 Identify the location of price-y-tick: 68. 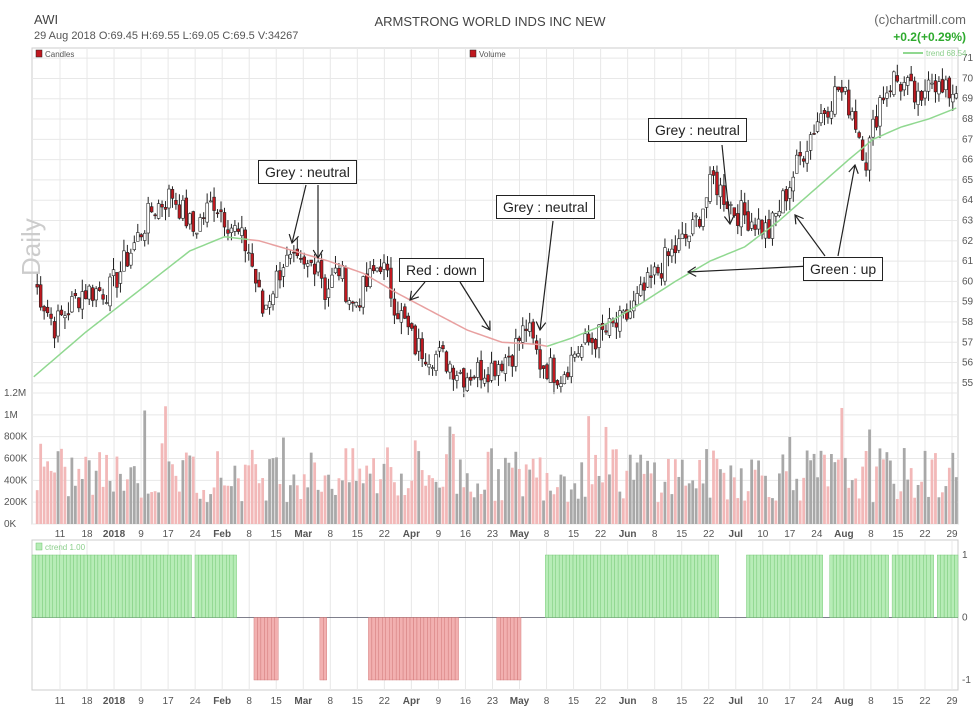
(968, 119).